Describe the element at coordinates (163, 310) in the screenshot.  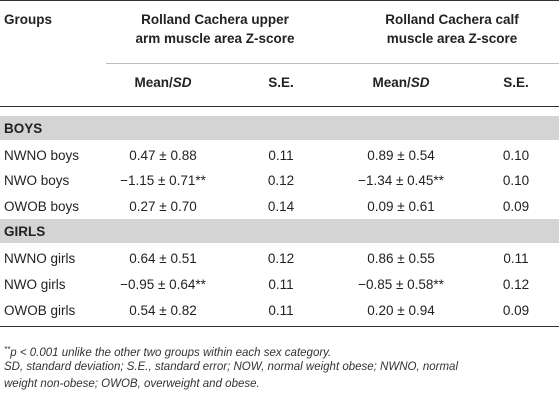
I see `row-upper-arm-mean: 0.54 ± 0.82` at that location.